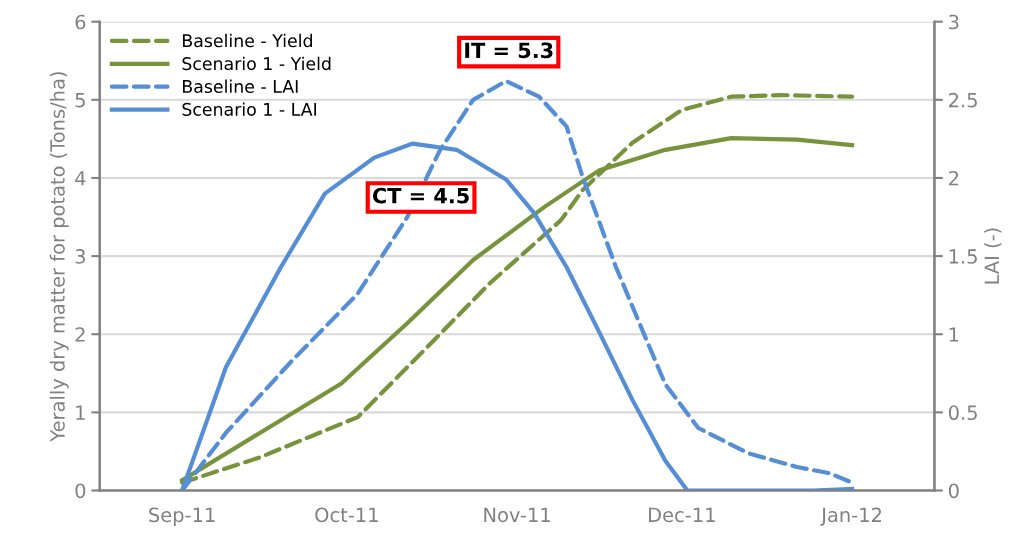  What do you see at coordinates (80, 100) in the screenshot?
I see `y-tick-label: 5` at bounding box center [80, 100].